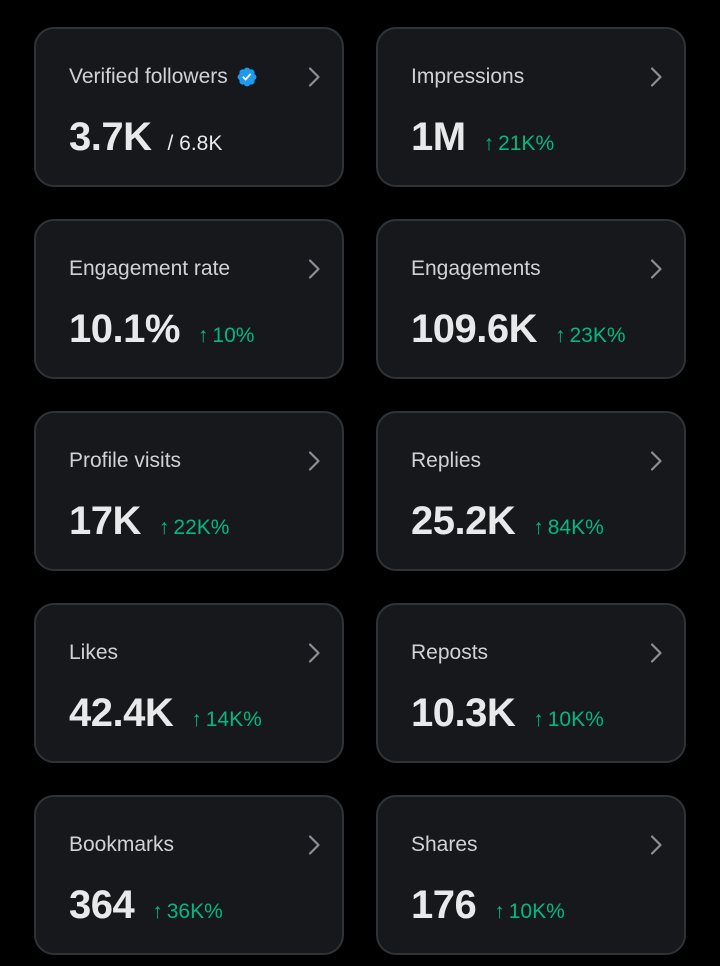 The width and height of the screenshot is (720, 966). Describe the element at coordinates (233, 335) in the screenshot. I see `metric-change-value: 10%` at that location.